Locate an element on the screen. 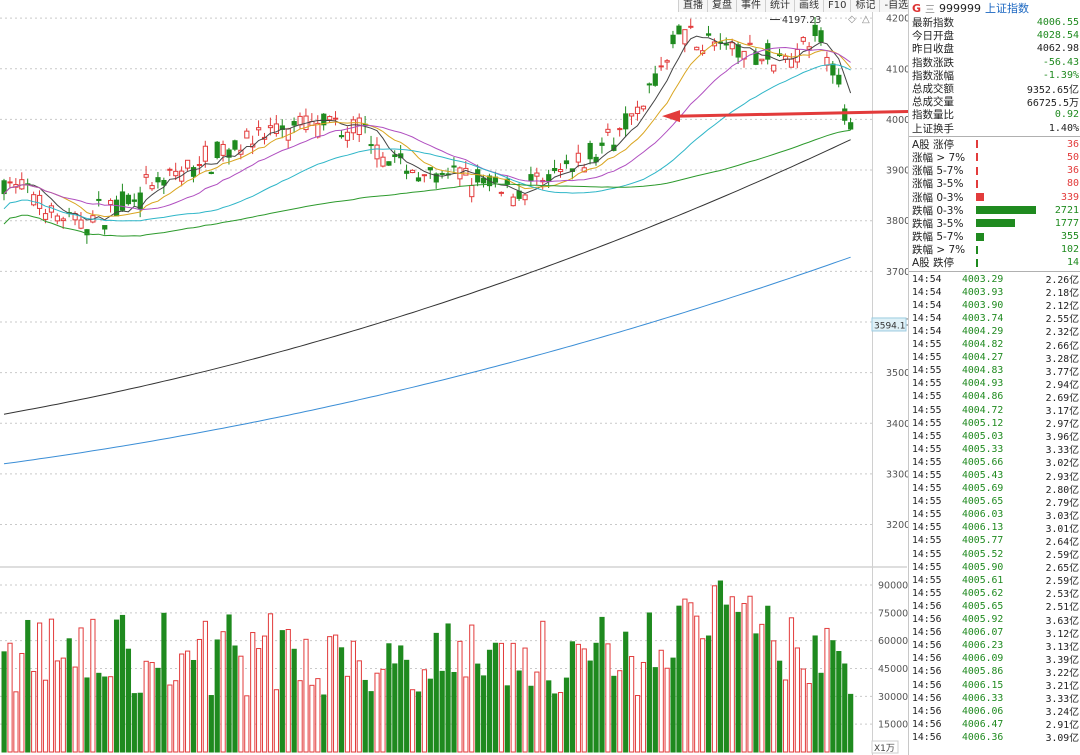  tick-row: 14:56 4006.09 3.39亿 is located at coordinates (994, 659).